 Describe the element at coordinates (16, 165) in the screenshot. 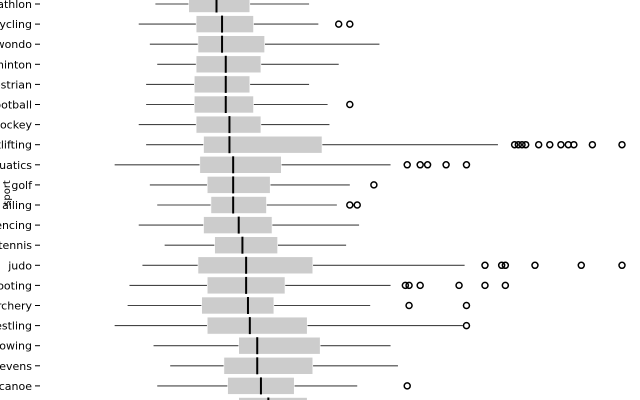

I see `y-tick-label: quatics` at that location.